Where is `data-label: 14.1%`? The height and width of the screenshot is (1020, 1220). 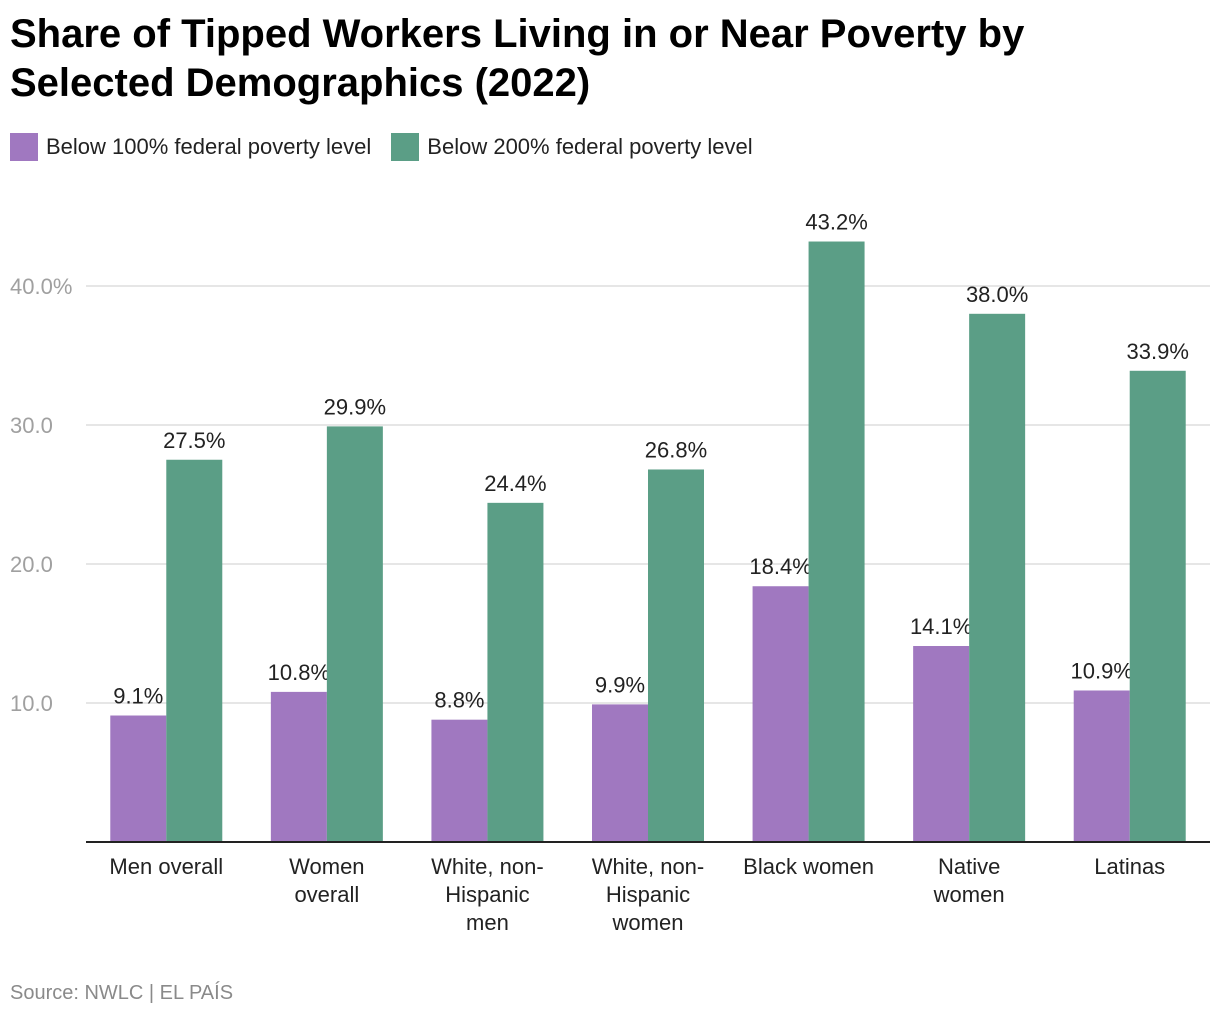 data-label: 14.1% is located at coordinates (941, 626).